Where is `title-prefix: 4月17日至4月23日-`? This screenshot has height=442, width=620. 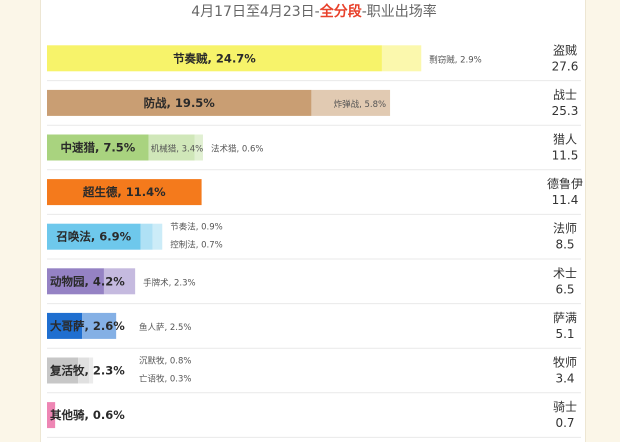 title-prefix: 4月17日至4月23日- is located at coordinates (255, 12).